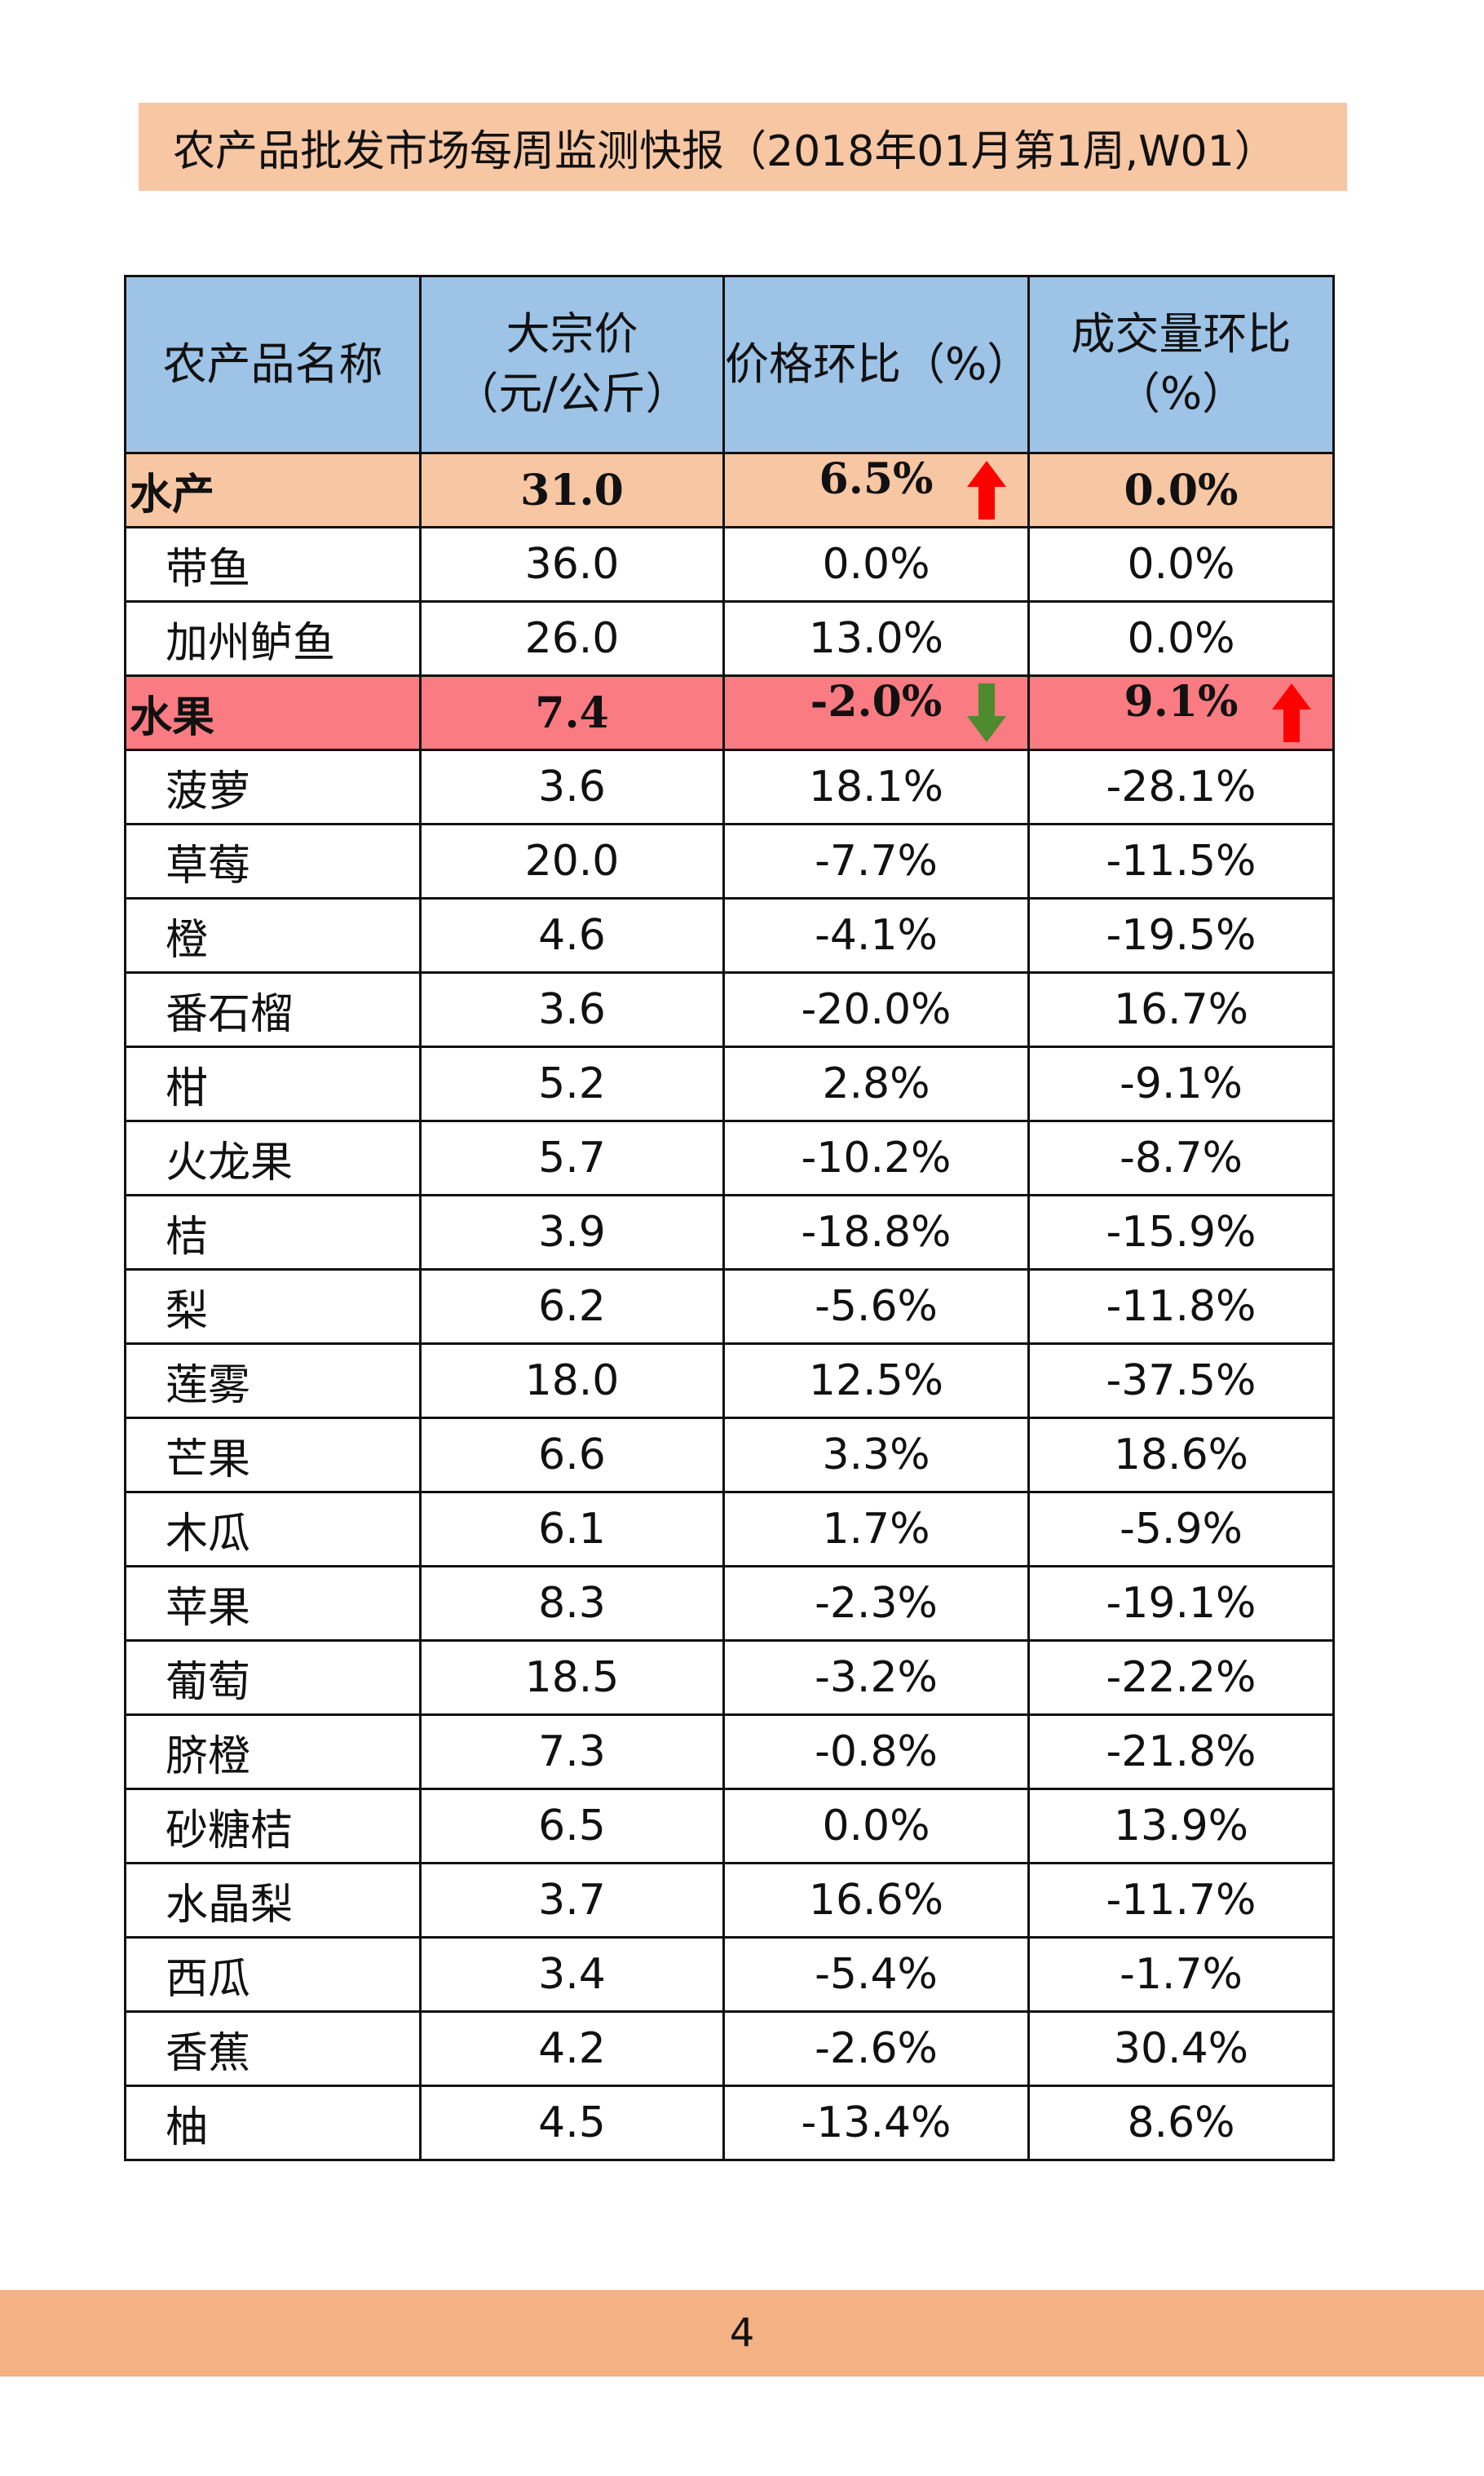  Describe the element at coordinates (1181, 1974) in the screenshot. I see `volume-change: -1.7%` at that location.